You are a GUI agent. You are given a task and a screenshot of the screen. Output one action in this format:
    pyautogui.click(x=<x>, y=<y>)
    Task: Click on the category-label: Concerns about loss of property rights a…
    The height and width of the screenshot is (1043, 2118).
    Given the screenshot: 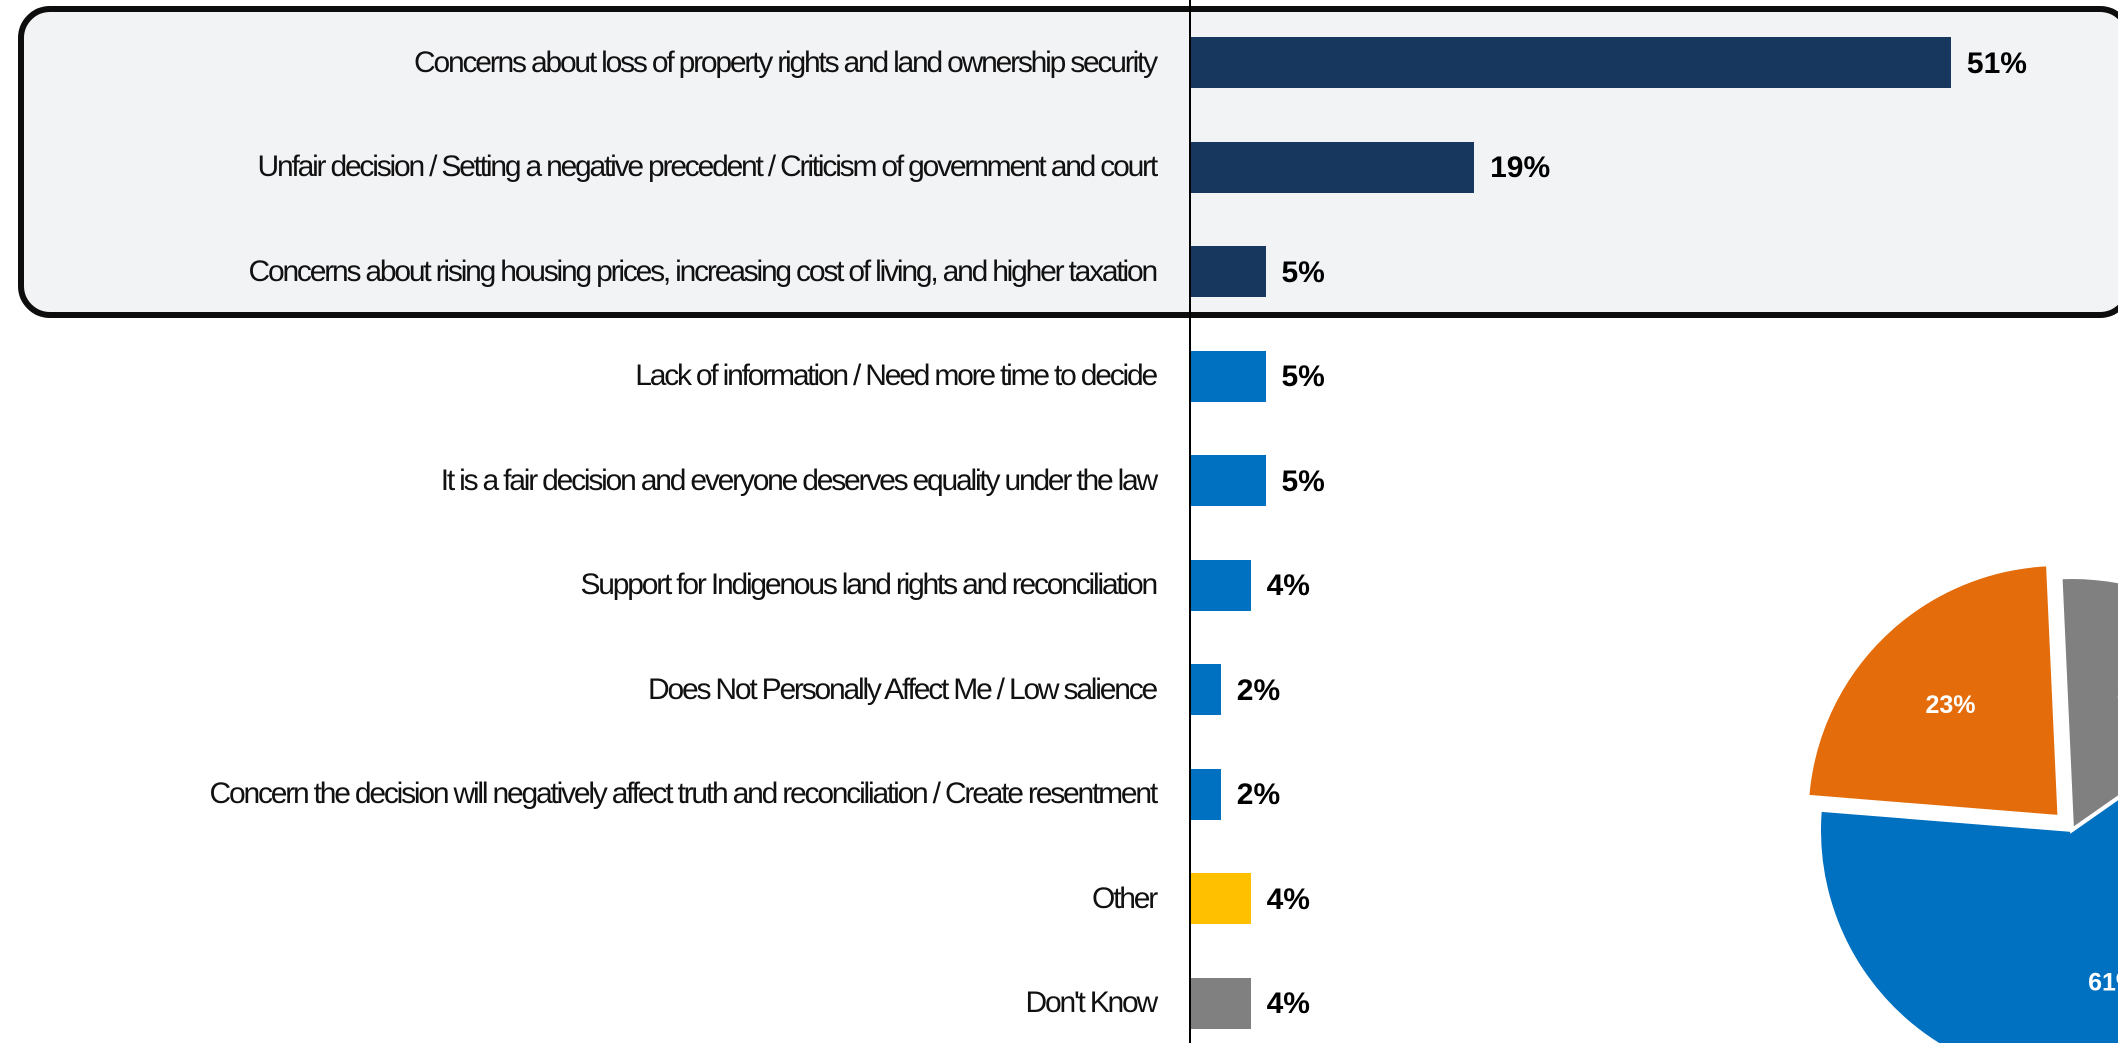 What is the action you would take?
    pyautogui.click(x=786, y=62)
    